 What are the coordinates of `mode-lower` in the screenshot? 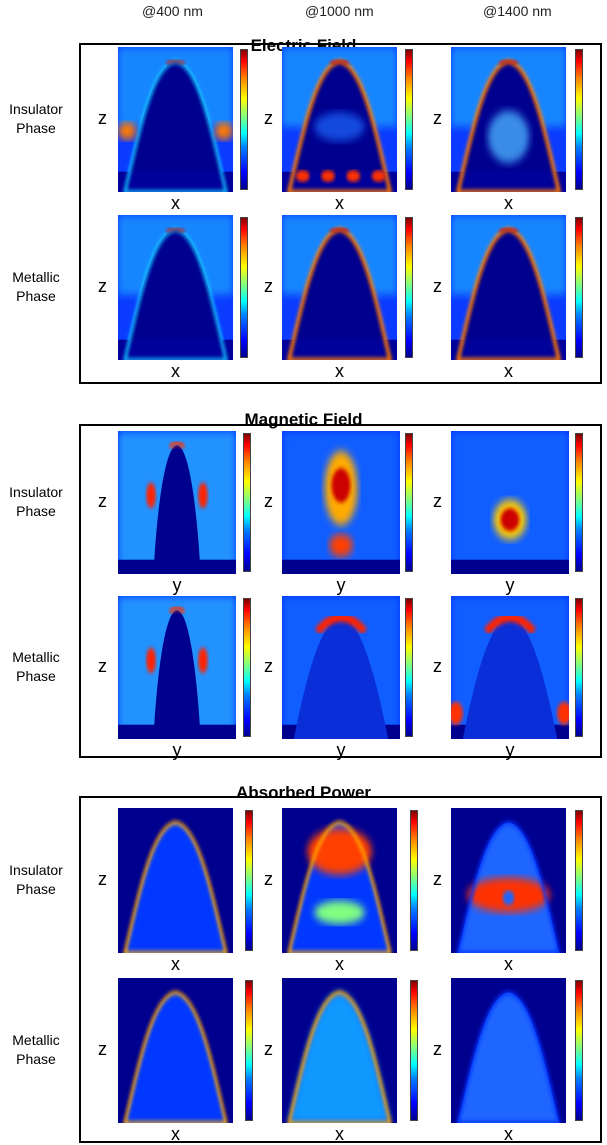 It's located at (341, 545).